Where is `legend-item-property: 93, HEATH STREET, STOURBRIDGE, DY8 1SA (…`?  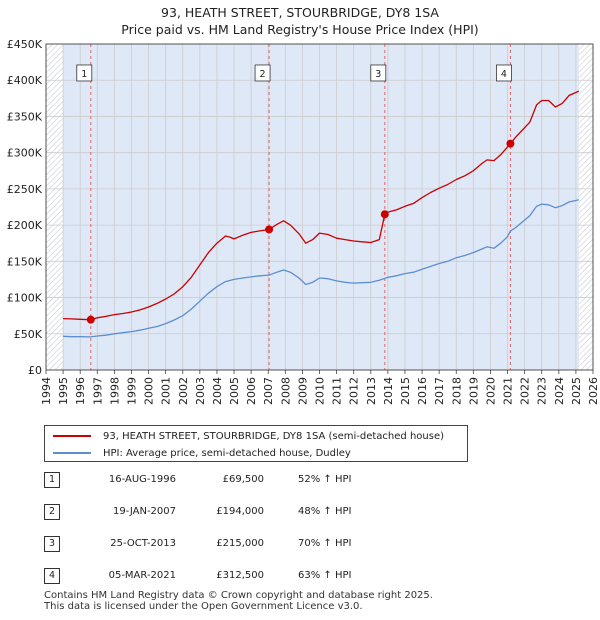
legend-item-property: 93, HEATH STREET, STOURBRIDGE, DY8 1SA (… is located at coordinates (248, 436).